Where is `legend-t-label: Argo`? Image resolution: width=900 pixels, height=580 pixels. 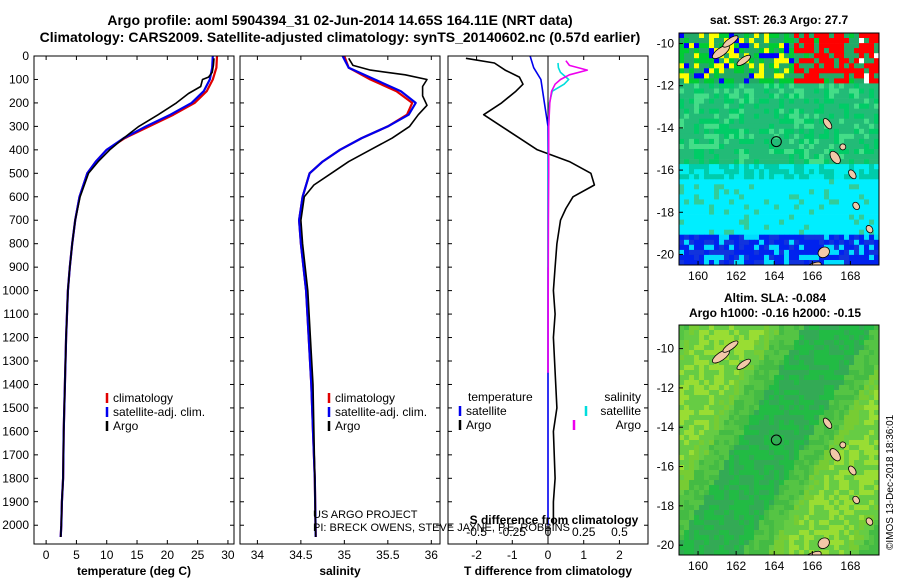
legend-t-label: Argo is located at coordinates (126, 426).